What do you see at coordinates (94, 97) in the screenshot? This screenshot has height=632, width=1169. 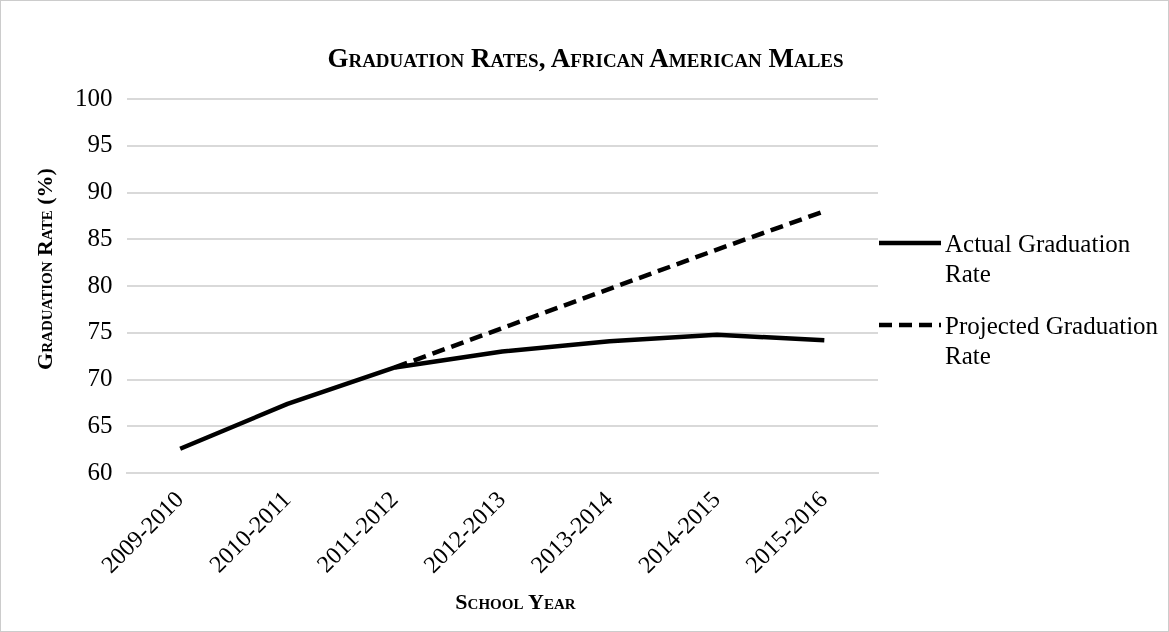 I see `y-tick-label: 100` at bounding box center [94, 97].